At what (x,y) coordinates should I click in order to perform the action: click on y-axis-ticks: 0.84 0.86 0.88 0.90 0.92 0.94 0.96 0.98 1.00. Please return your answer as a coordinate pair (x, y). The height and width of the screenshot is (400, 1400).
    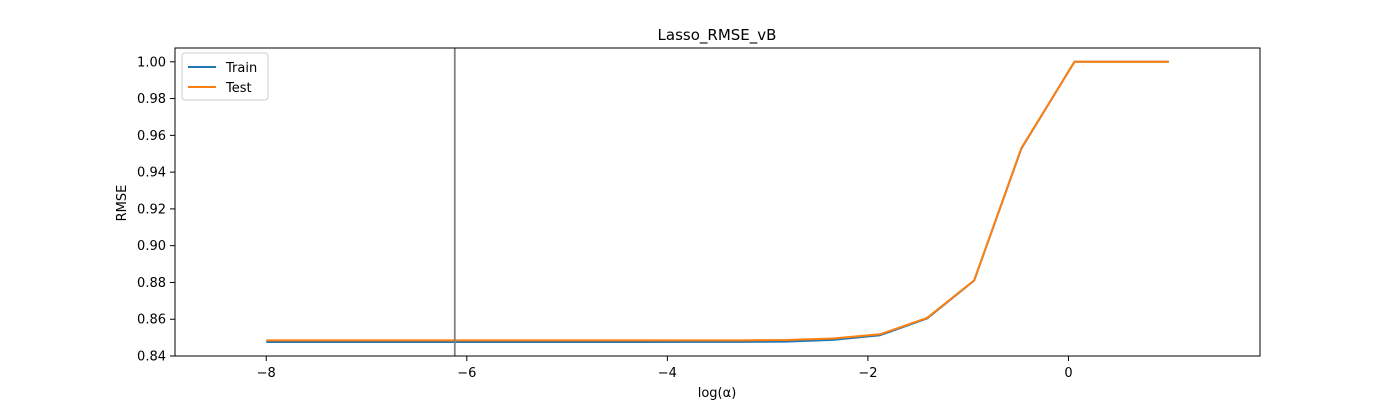
    Looking at the image, I should click on (156, 210).